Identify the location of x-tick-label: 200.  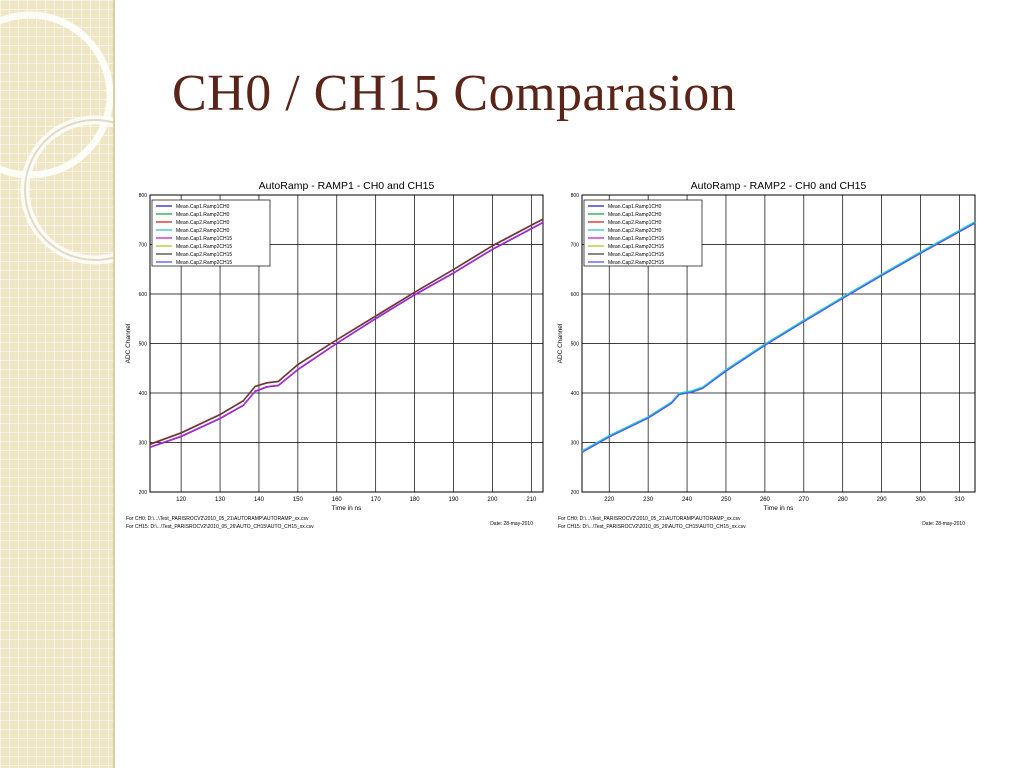
(492, 500).